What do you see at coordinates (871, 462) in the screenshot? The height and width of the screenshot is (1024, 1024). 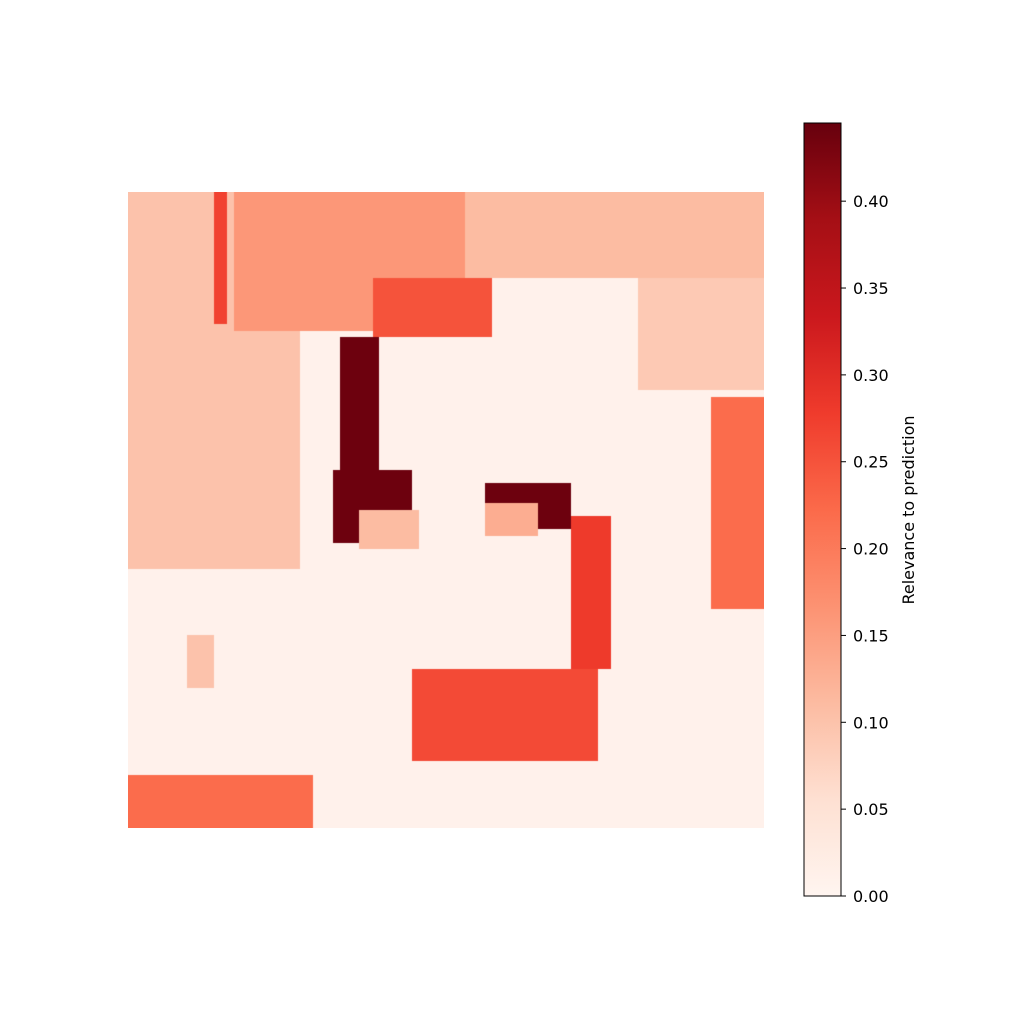 I see `colorbar-tick-label: 0.25` at bounding box center [871, 462].